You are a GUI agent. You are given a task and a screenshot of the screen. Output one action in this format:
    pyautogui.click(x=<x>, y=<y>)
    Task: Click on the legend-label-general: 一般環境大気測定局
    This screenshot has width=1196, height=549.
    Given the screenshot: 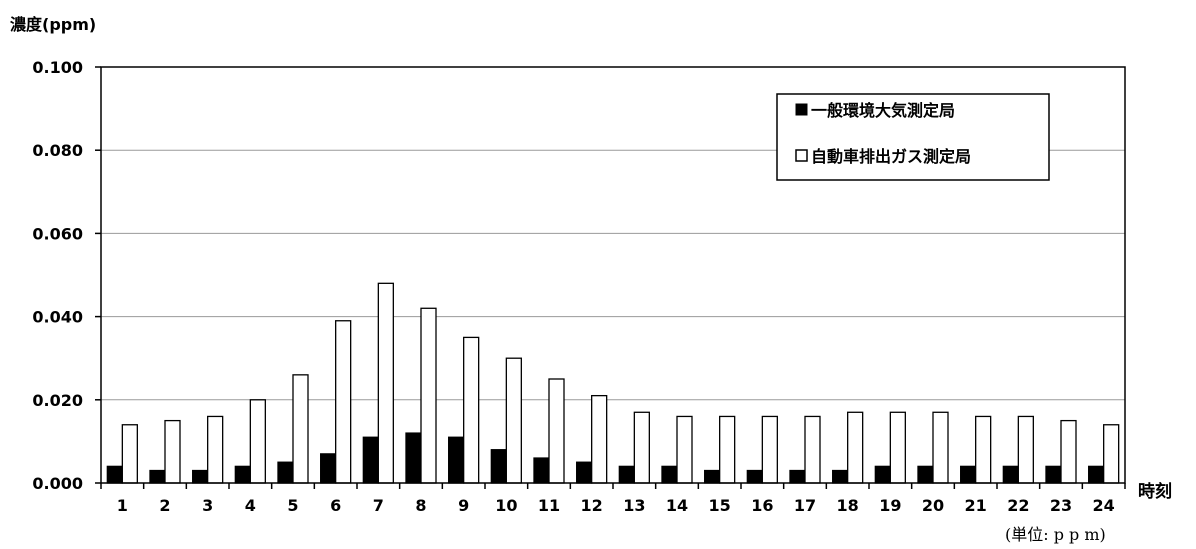 What is the action you would take?
    pyautogui.click(x=883, y=110)
    